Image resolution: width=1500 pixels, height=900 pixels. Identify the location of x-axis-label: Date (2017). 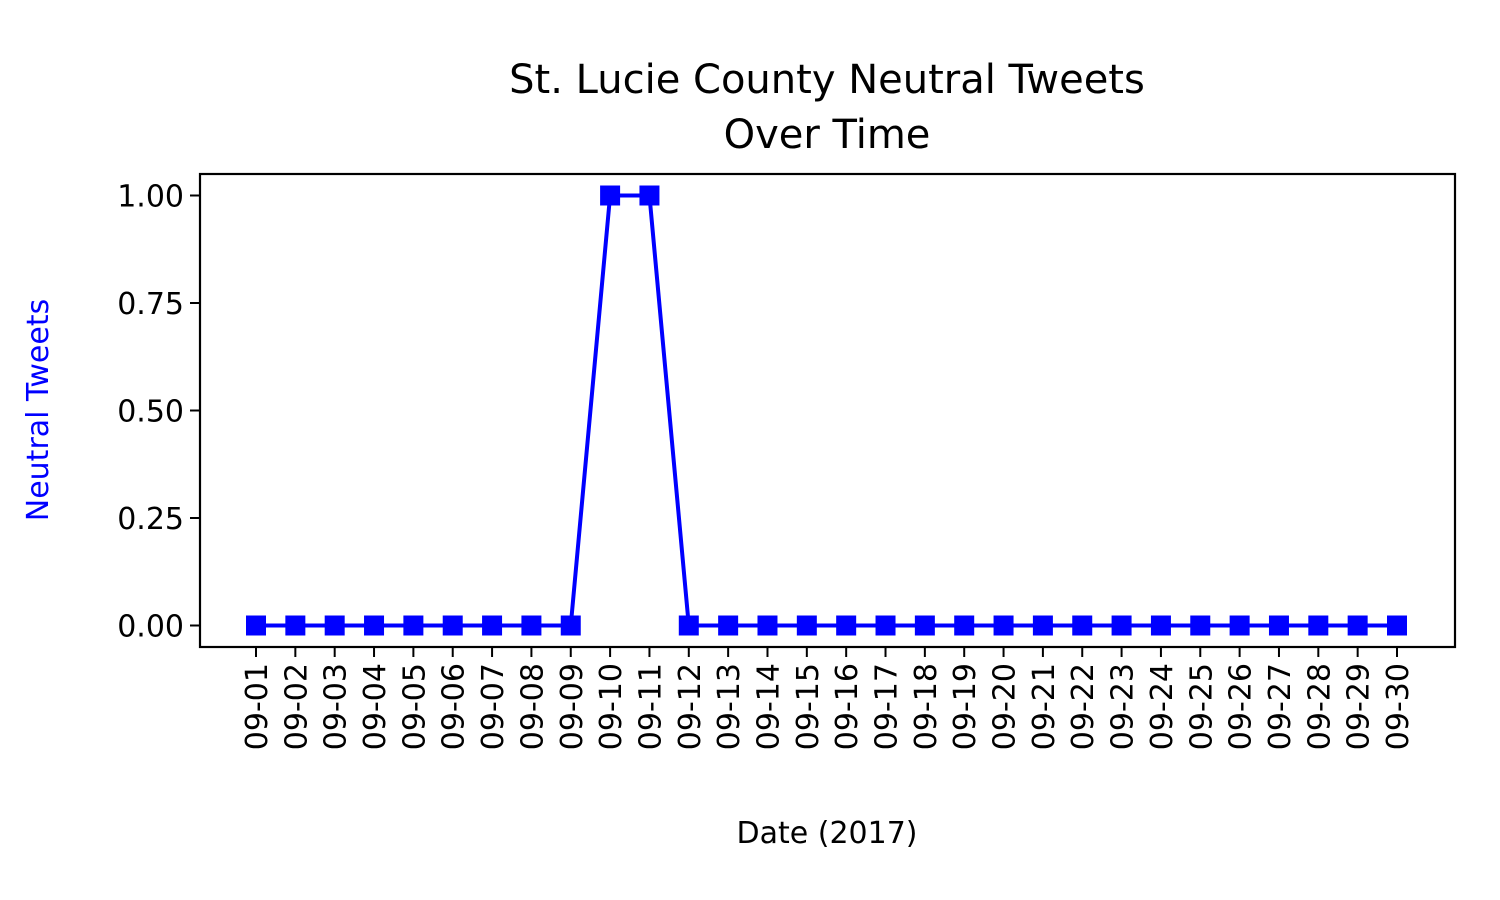
(827, 833).